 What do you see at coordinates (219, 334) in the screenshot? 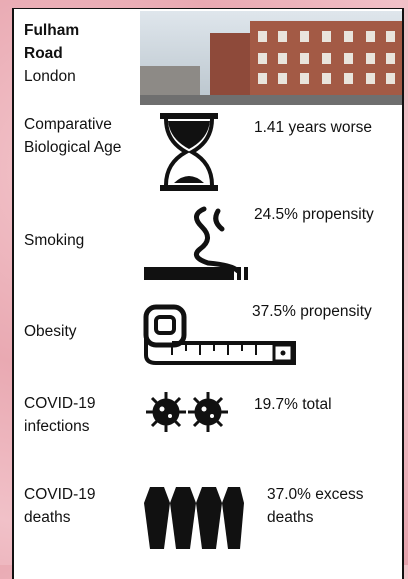
I see `tape-measure-icon` at bounding box center [219, 334].